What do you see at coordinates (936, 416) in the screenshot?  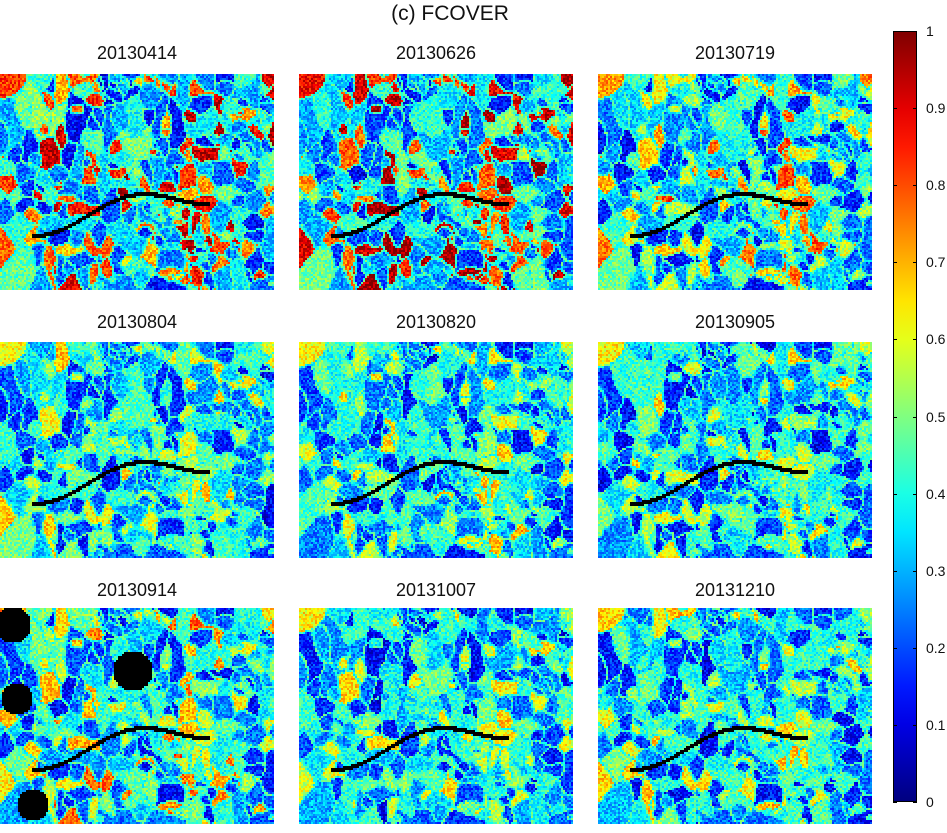 I see `colorbar-tick-label: 0.5` at bounding box center [936, 416].